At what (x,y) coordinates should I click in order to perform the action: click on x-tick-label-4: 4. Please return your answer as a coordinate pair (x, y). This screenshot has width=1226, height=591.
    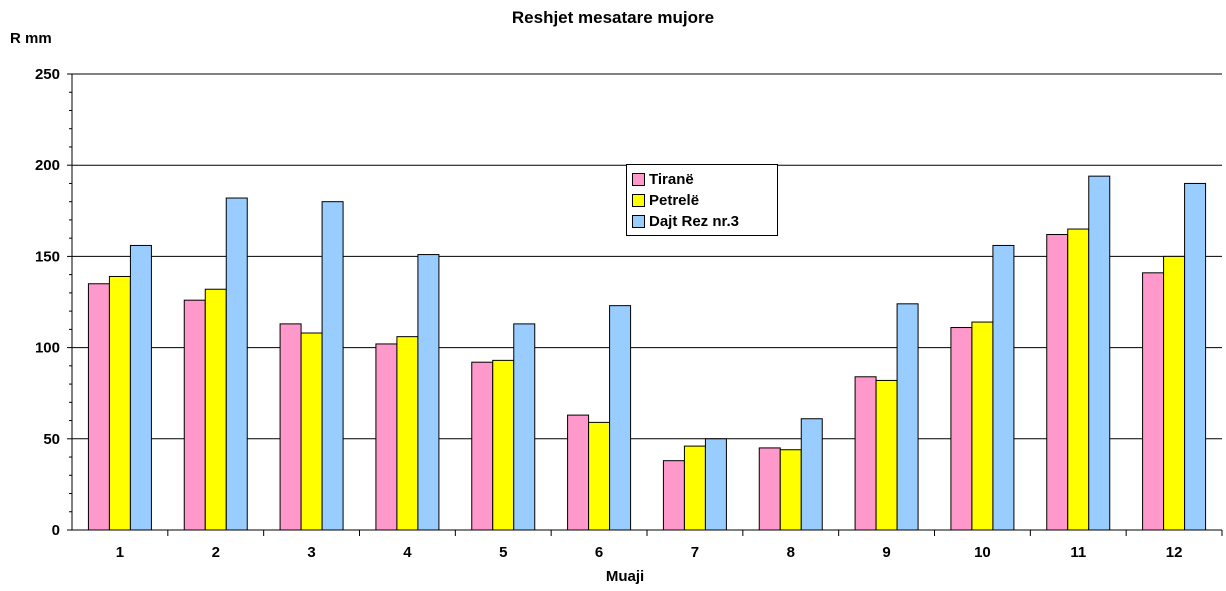
    Looking at the image, I should click on (407, 552).